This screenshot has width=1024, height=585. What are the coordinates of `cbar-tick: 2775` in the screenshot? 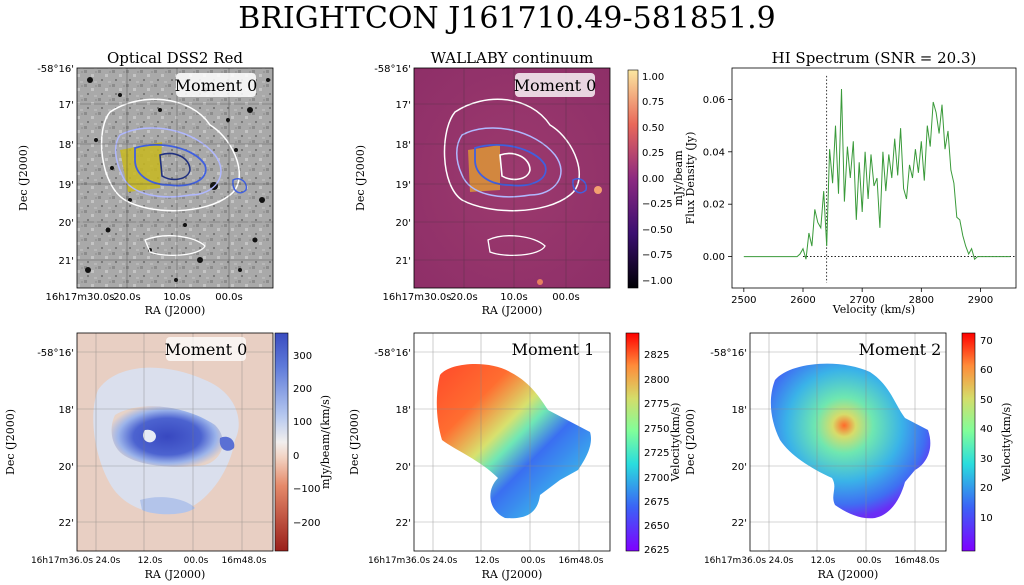 It's located at (656, 404).